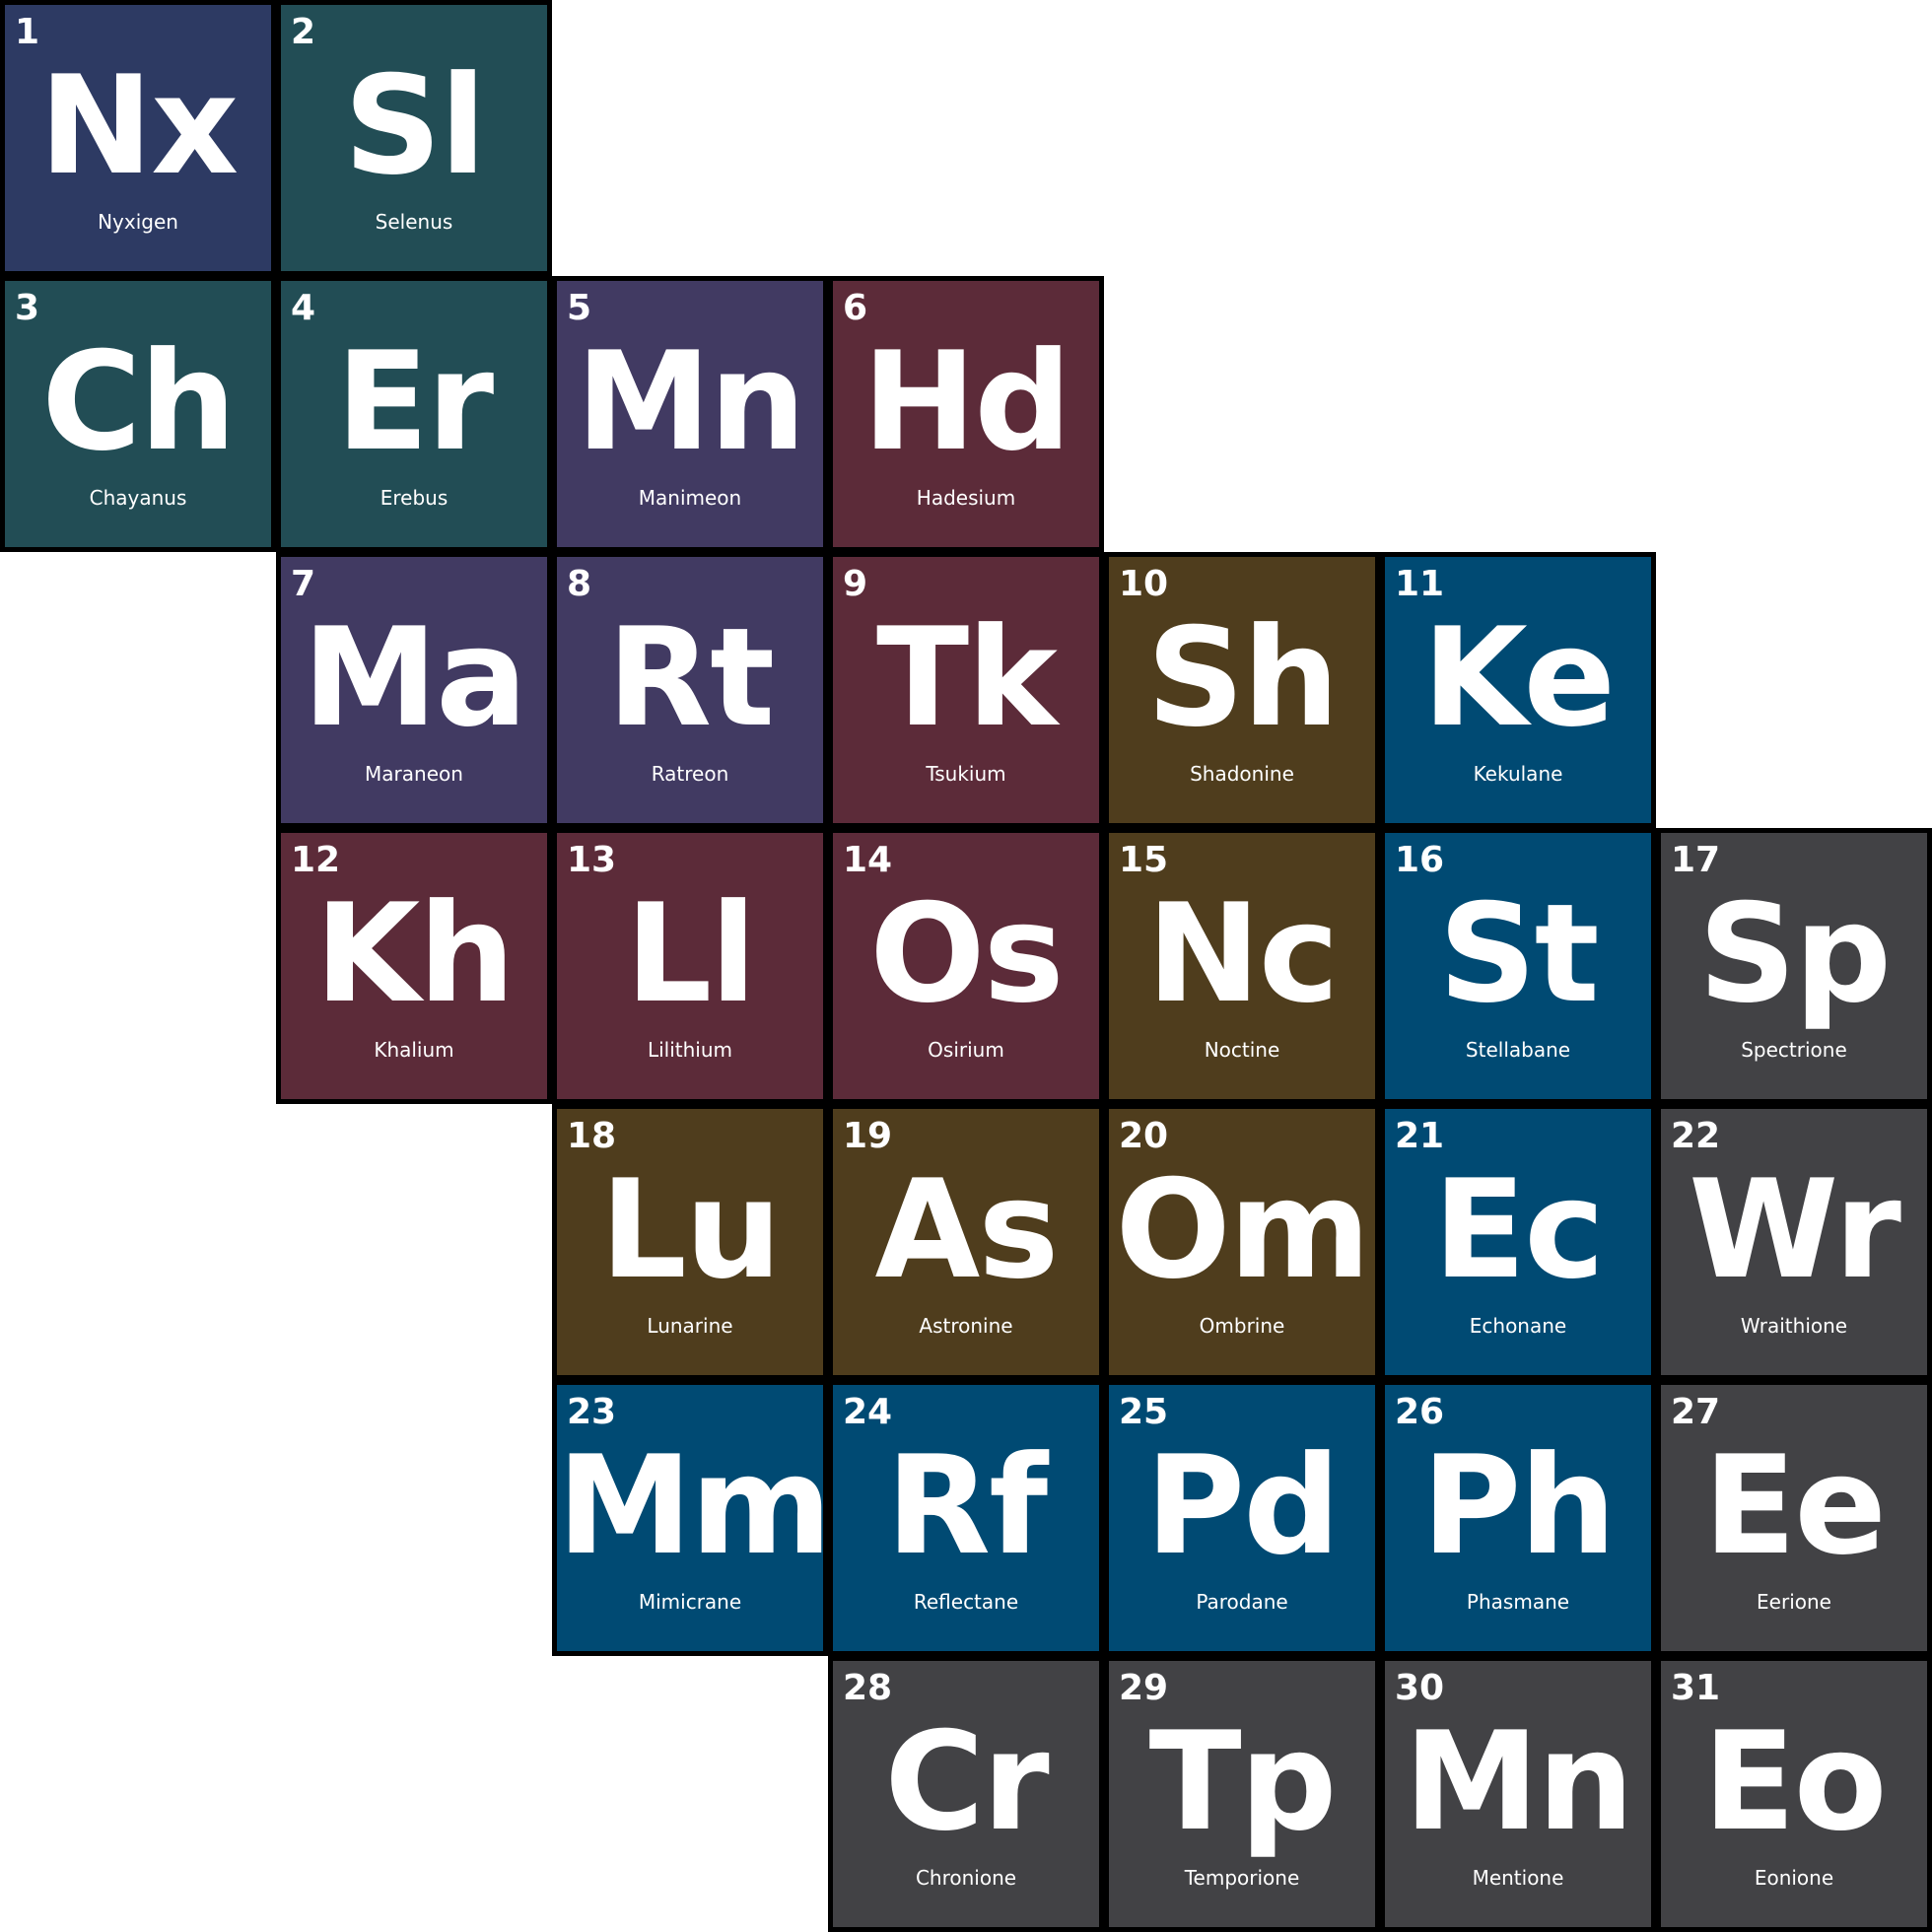 Image resolution: width=1932 pixels, height=1932 pixels. I want to click on element-name: Temporione, so click(1242, 1878).